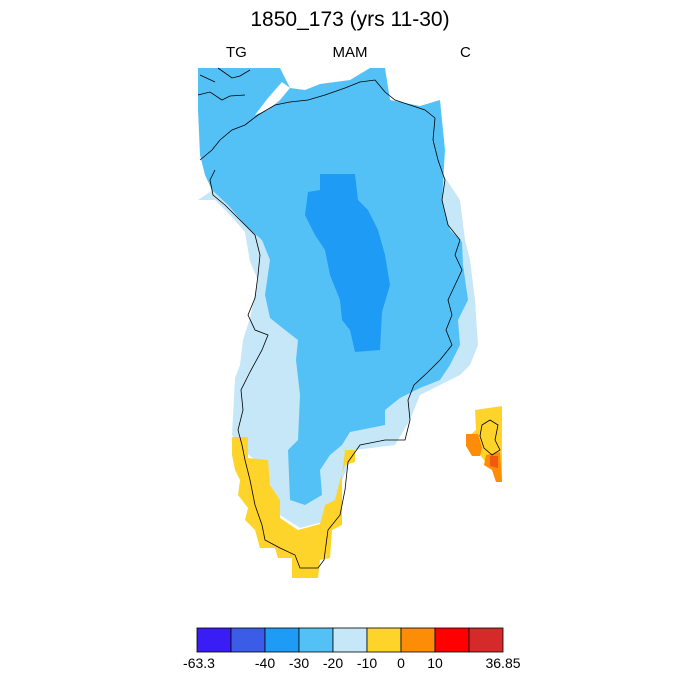 The width and height of the screenshot is (700, 700). What do you see at coordinates (272, 98) in the screenshot?
I see `coast-gap-northwest` at bounding box center [272, 98].